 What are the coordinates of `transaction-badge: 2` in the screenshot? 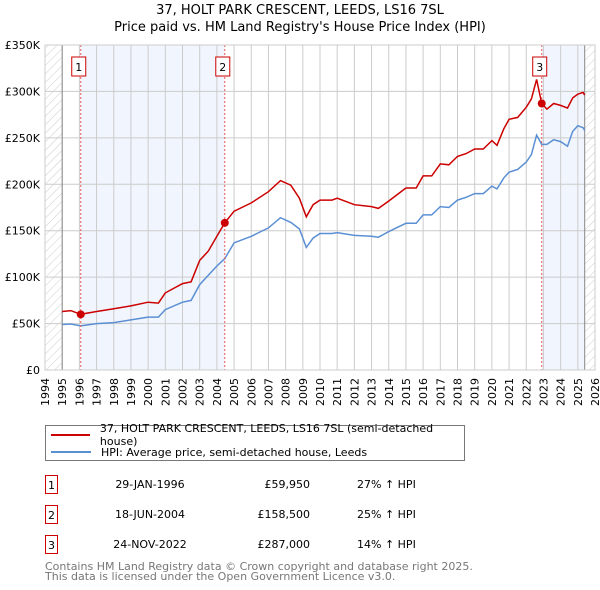 It's located at (51, 514).